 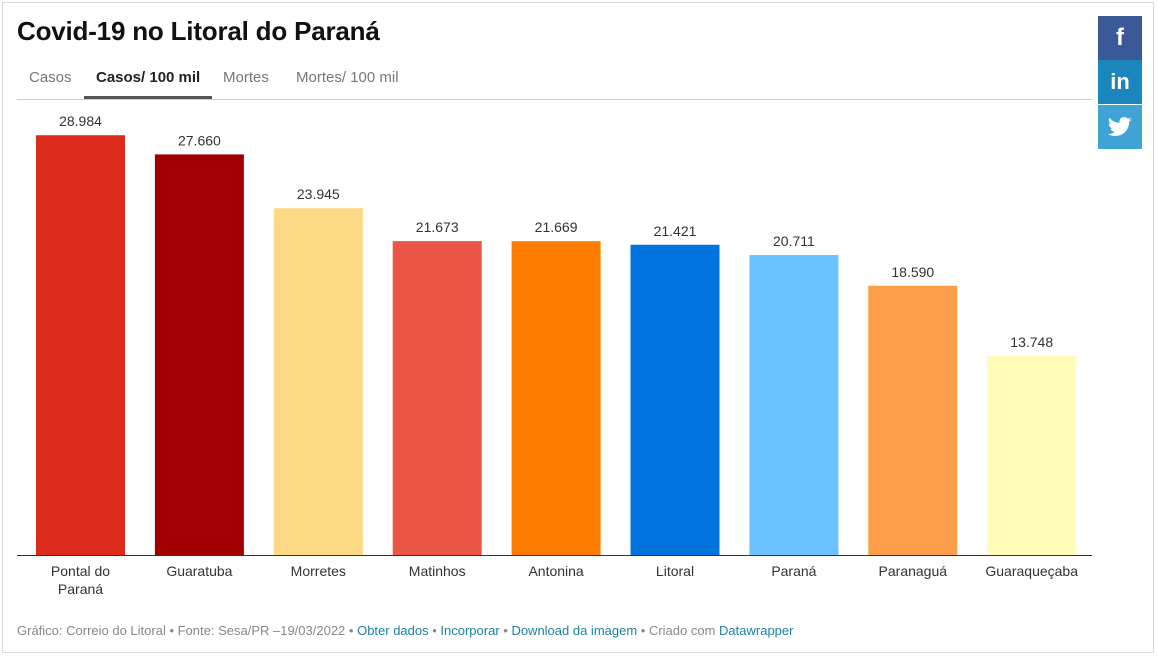 I want to click on category-label-3: Matinhos, so click(x=437, y=571).